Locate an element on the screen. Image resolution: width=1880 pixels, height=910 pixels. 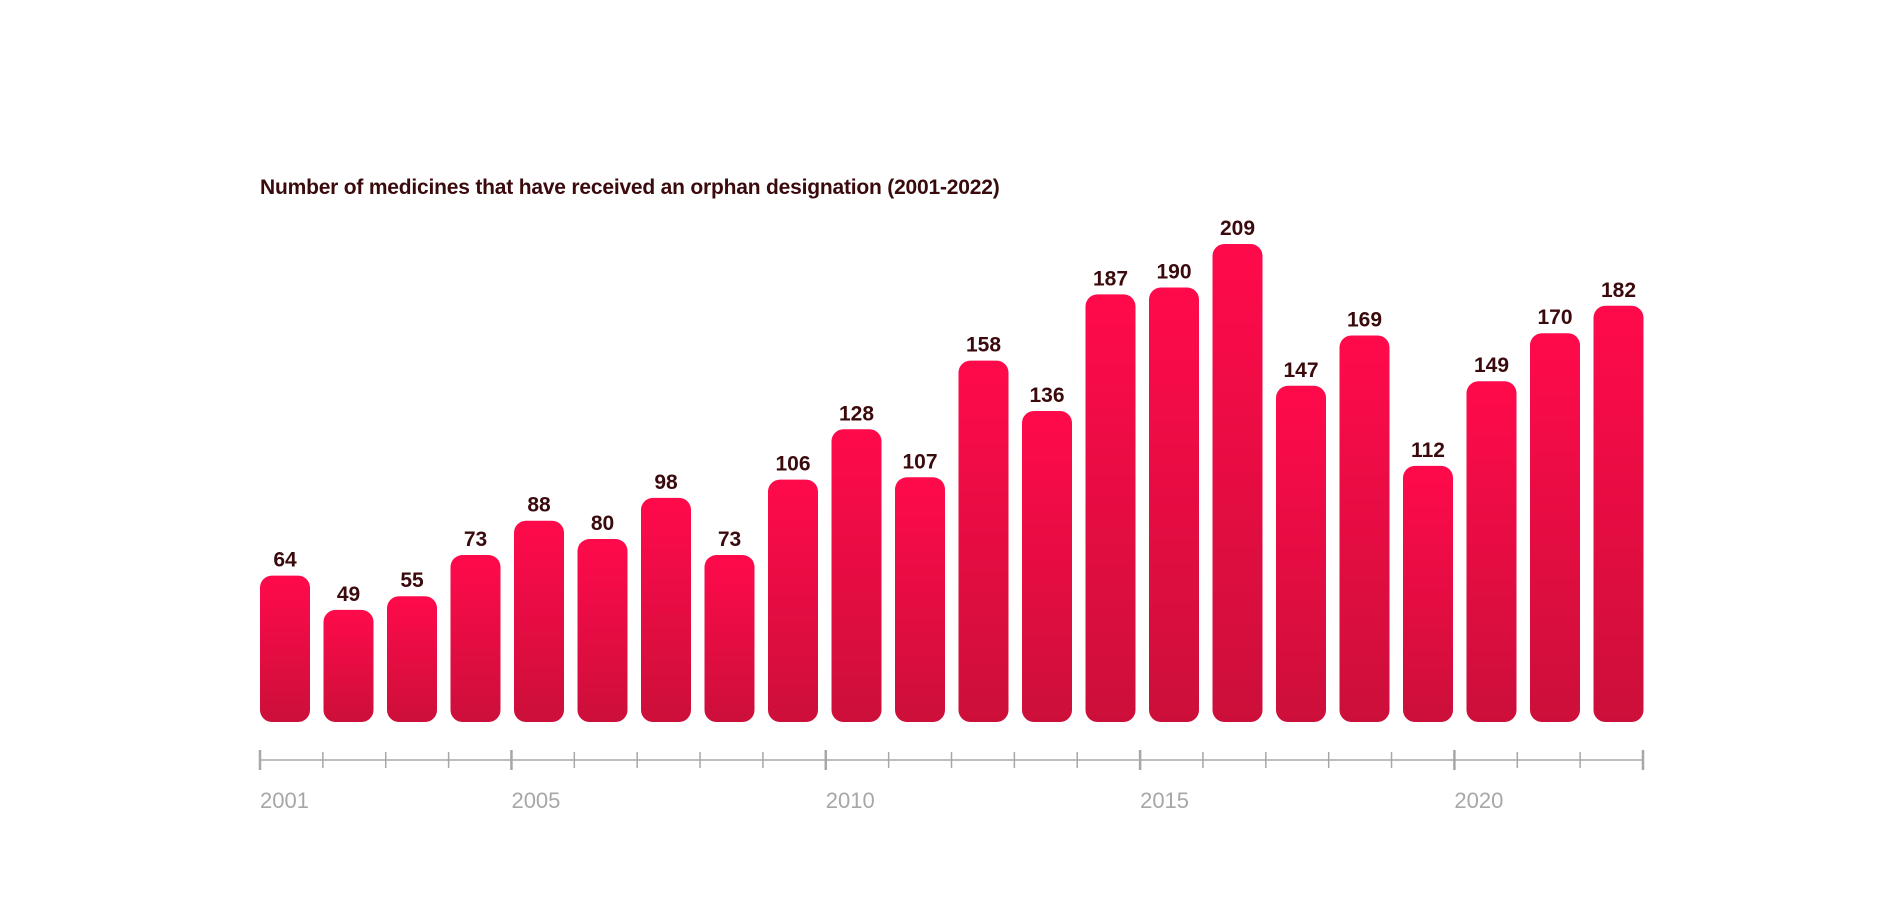
value-label-2018: 169 is located at coordinates (1364, 319).